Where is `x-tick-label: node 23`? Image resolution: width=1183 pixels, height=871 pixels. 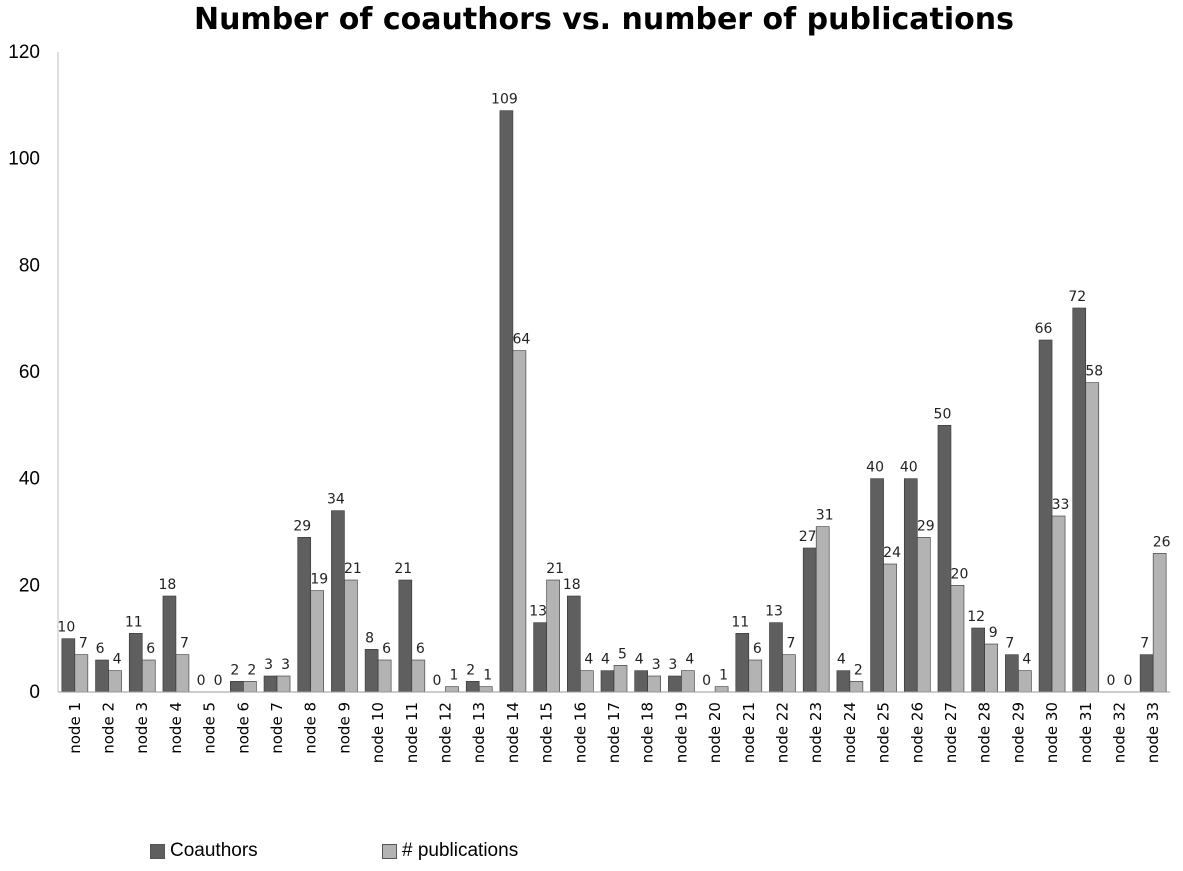 x-tick-label: node 23 is located at coordinates (816, 732).